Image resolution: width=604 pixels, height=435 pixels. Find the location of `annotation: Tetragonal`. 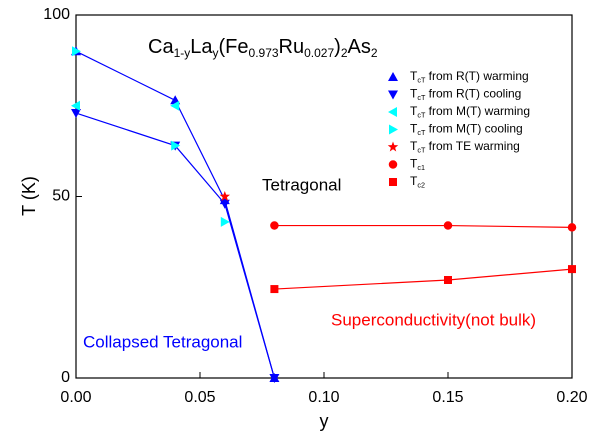

annotation: Tetragonal is located at coordinates (301, 184).